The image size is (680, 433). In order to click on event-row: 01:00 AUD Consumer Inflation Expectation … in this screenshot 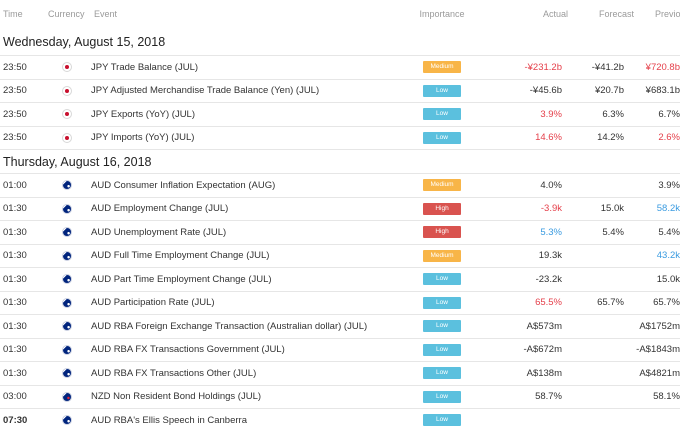, I will do `click(340, 185)`.